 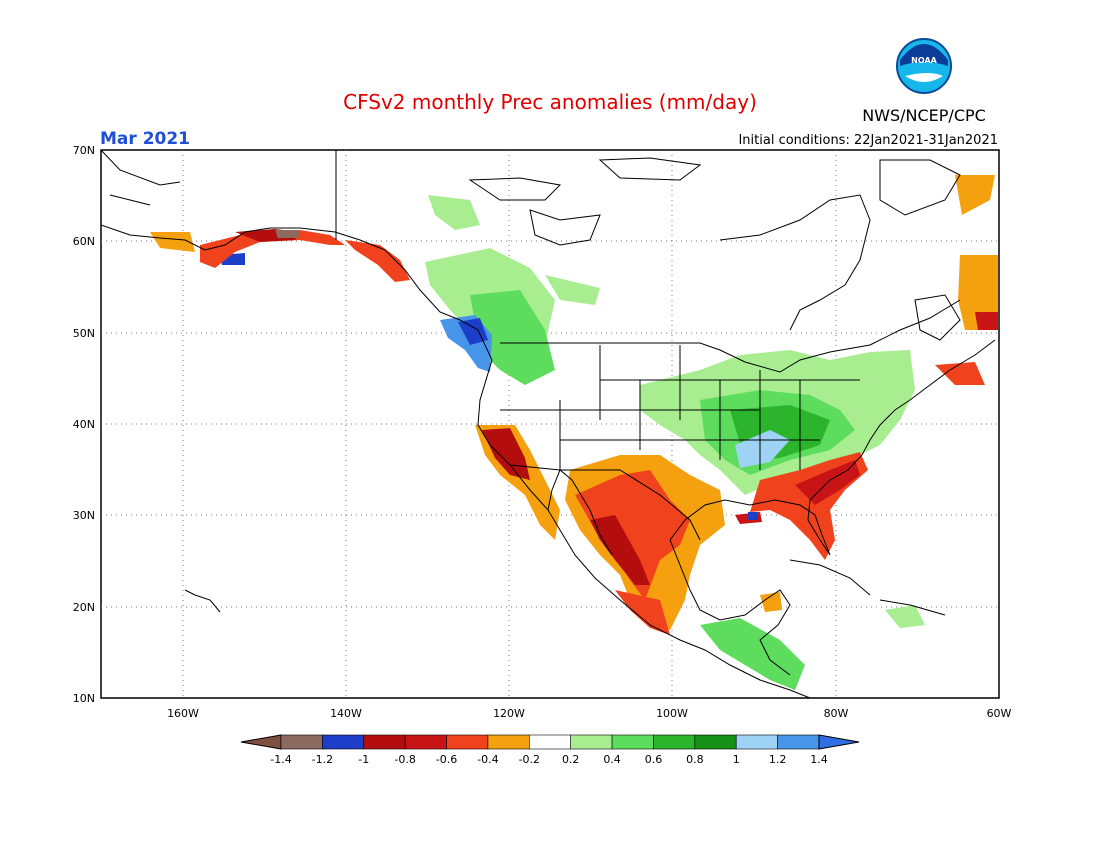 What do you see at coordinates (346, 713) in the screenshot?
I see `lon-label: 140W` at bounding box center [346, 713].